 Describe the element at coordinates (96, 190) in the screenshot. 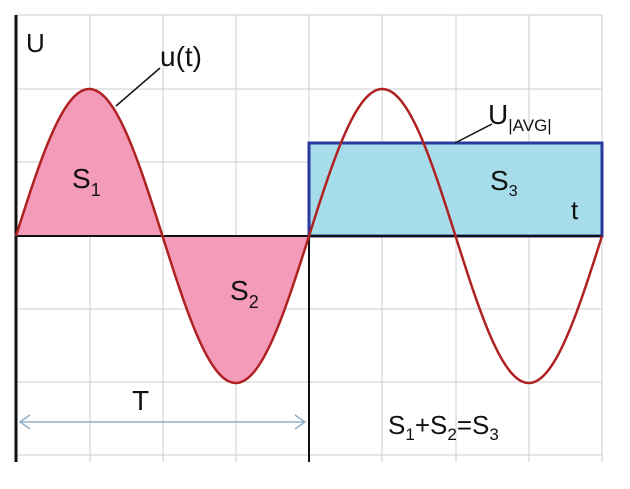

I see `s1-label-subscript: 1` at that location.